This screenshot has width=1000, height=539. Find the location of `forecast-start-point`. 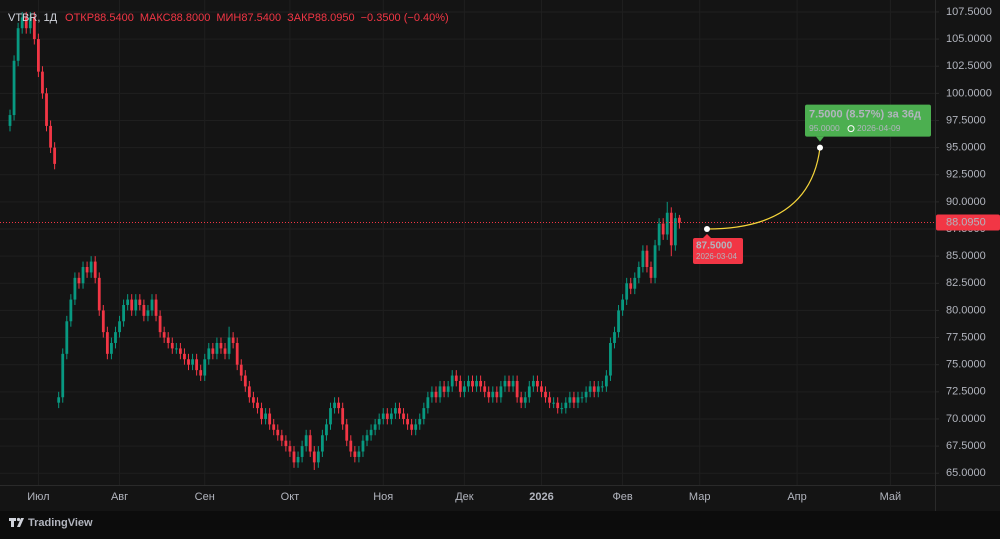

forecast-start-point is located at coordinates (707, 229).